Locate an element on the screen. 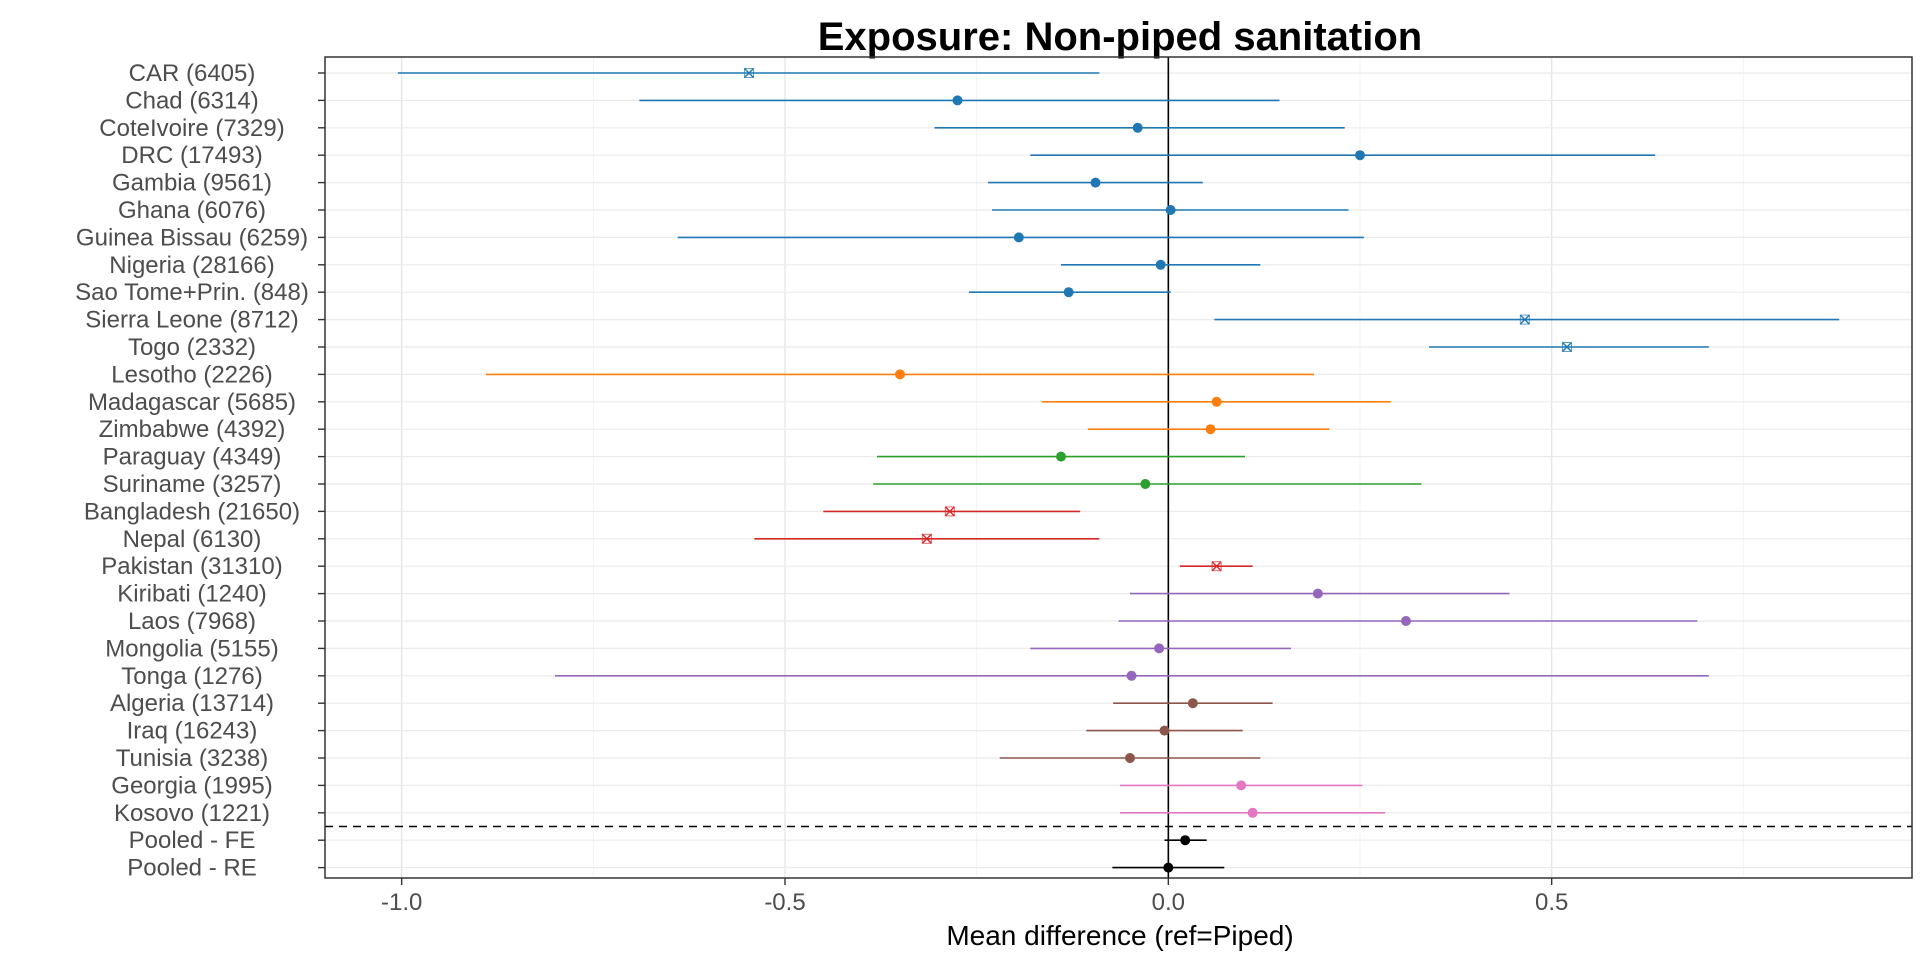 This screenshot has height=960, width=1920. row-label: Nepal (6130) is located at coordinates (192, 539).